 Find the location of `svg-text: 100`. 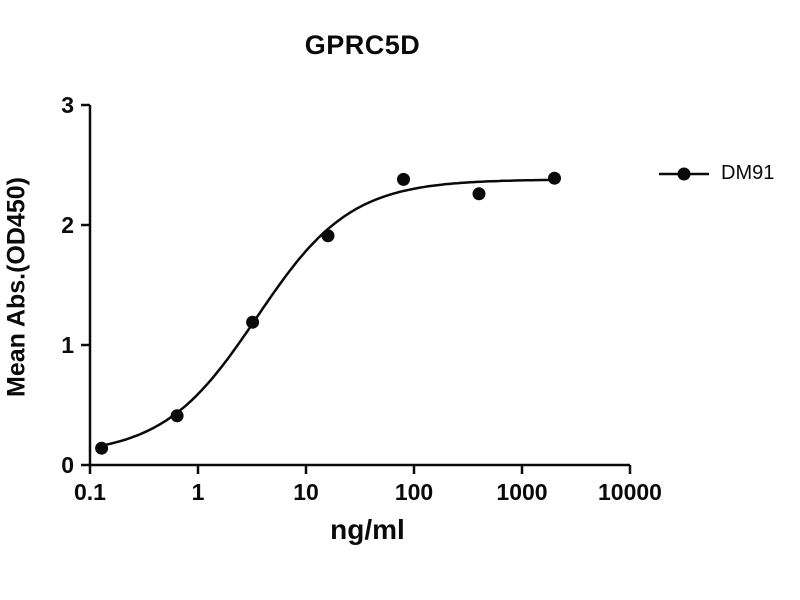

svg-text: 100 is located at coordinates (414, 492).